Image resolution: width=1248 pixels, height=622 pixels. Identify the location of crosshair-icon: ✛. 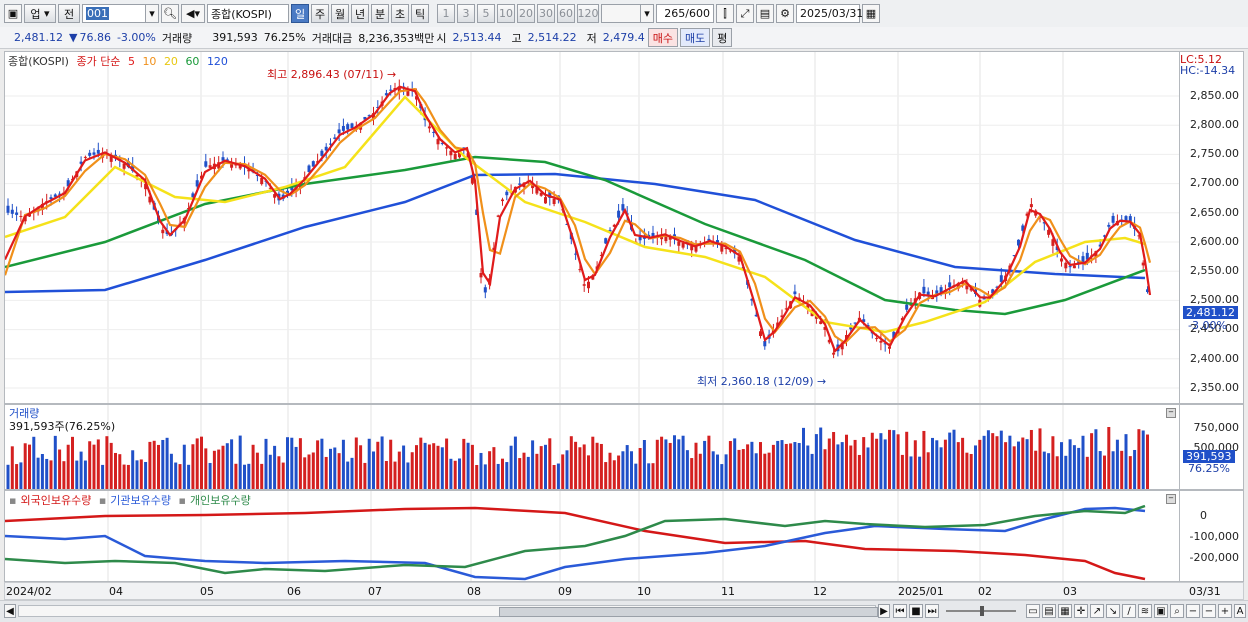
(1081, 611).